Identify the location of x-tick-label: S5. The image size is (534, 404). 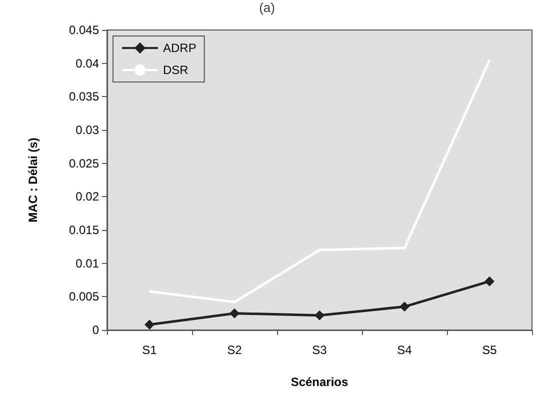
(490, 350).